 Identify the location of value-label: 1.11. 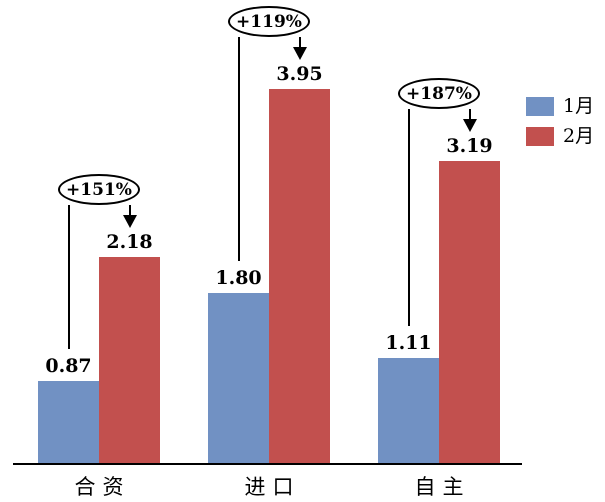
(408, 343).